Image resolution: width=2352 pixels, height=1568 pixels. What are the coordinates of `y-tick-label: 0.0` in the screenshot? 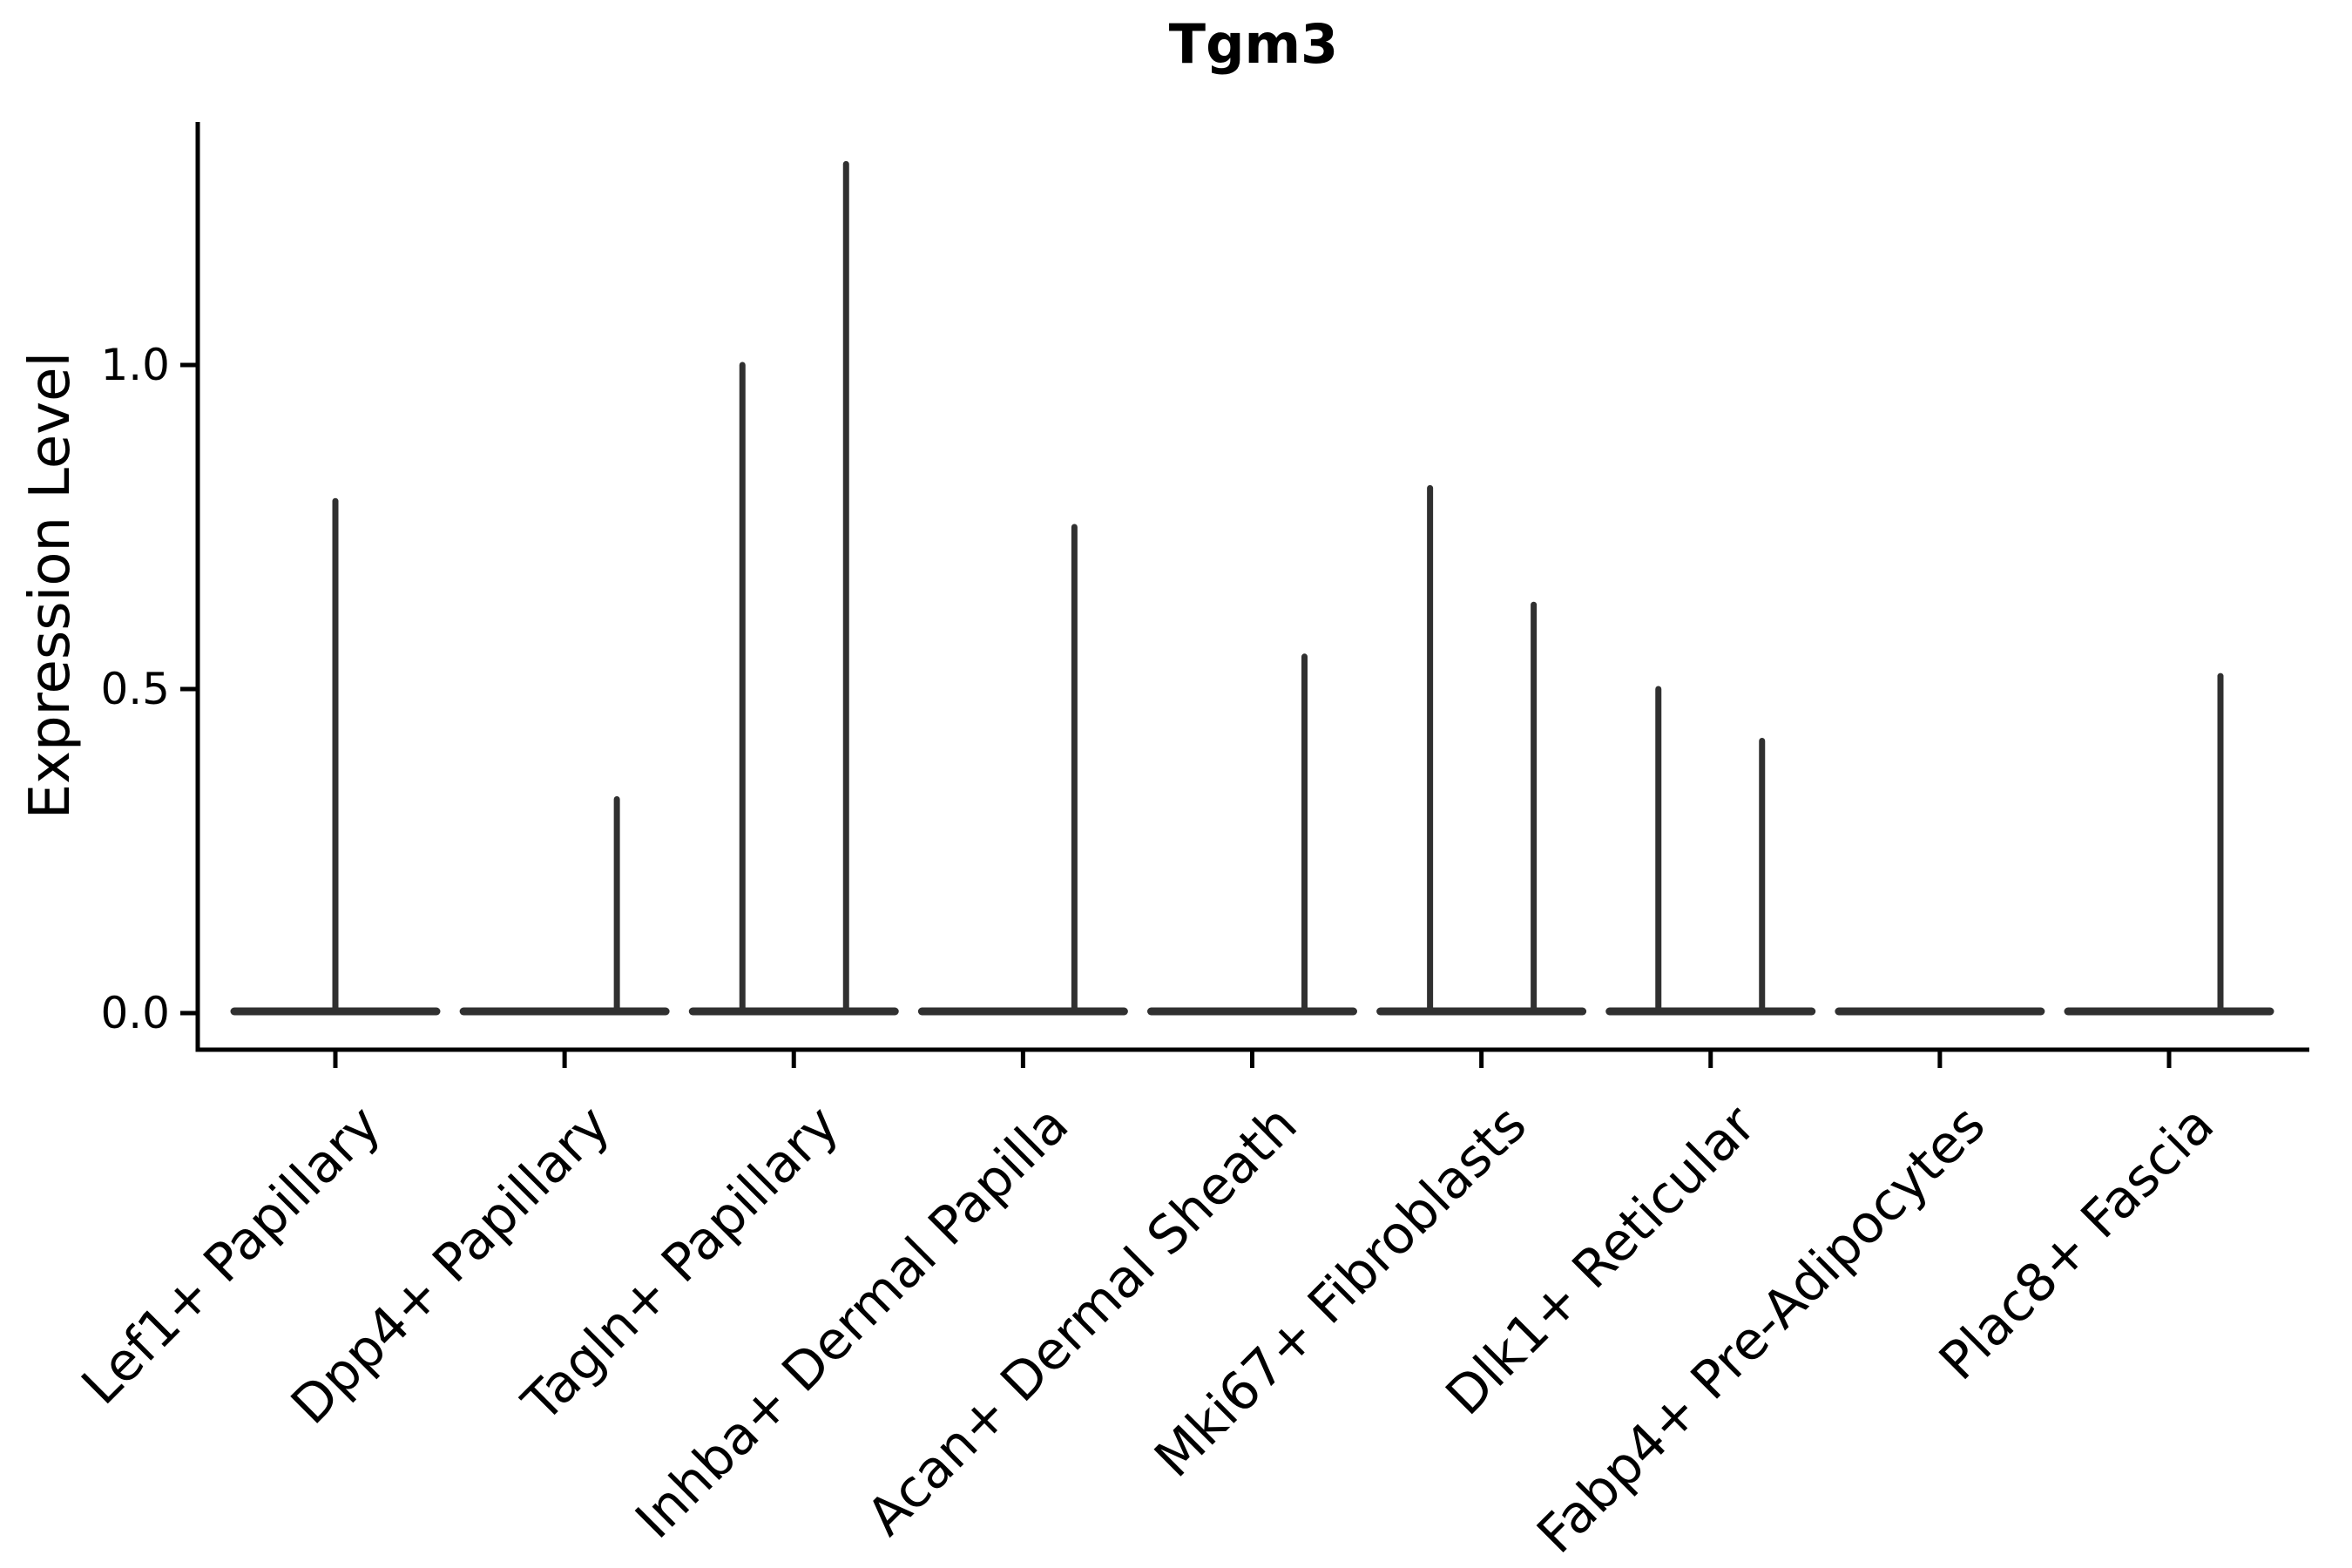 It's located at (135, 1013).